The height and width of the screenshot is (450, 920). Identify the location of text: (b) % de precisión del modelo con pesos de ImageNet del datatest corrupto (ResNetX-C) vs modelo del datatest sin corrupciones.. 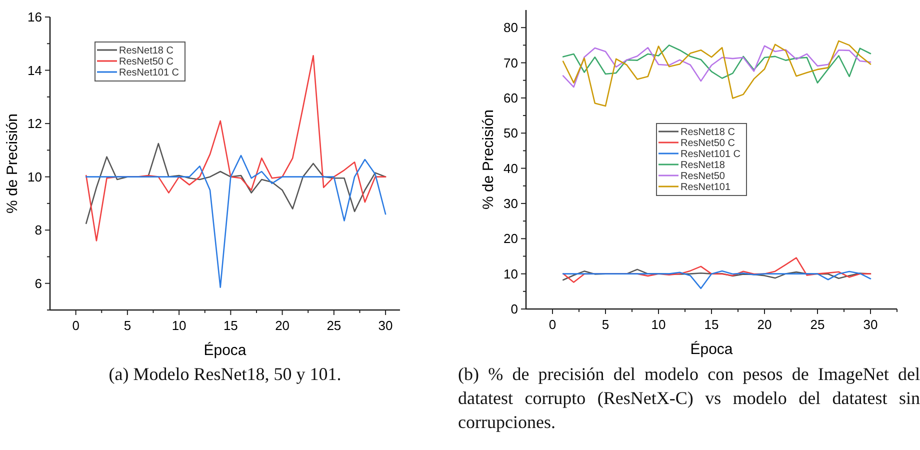
(689, 398).